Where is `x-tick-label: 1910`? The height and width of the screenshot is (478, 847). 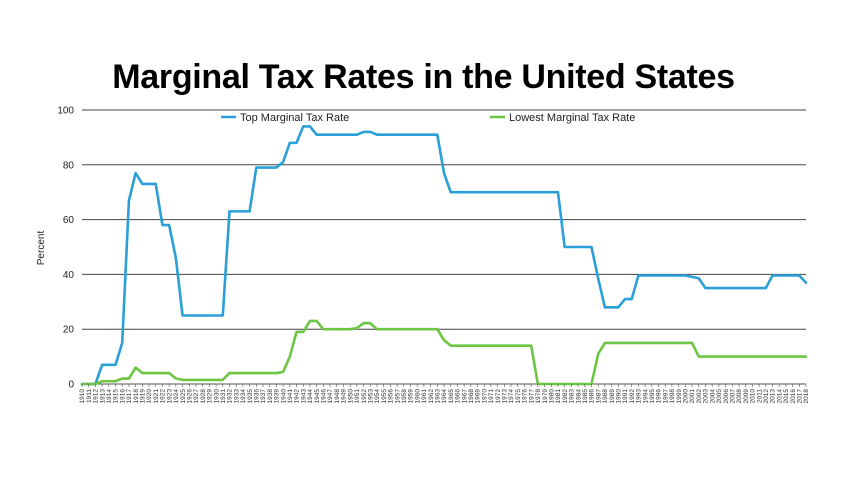 x-tick-label: 1910 is located at coordinates (82, 396).